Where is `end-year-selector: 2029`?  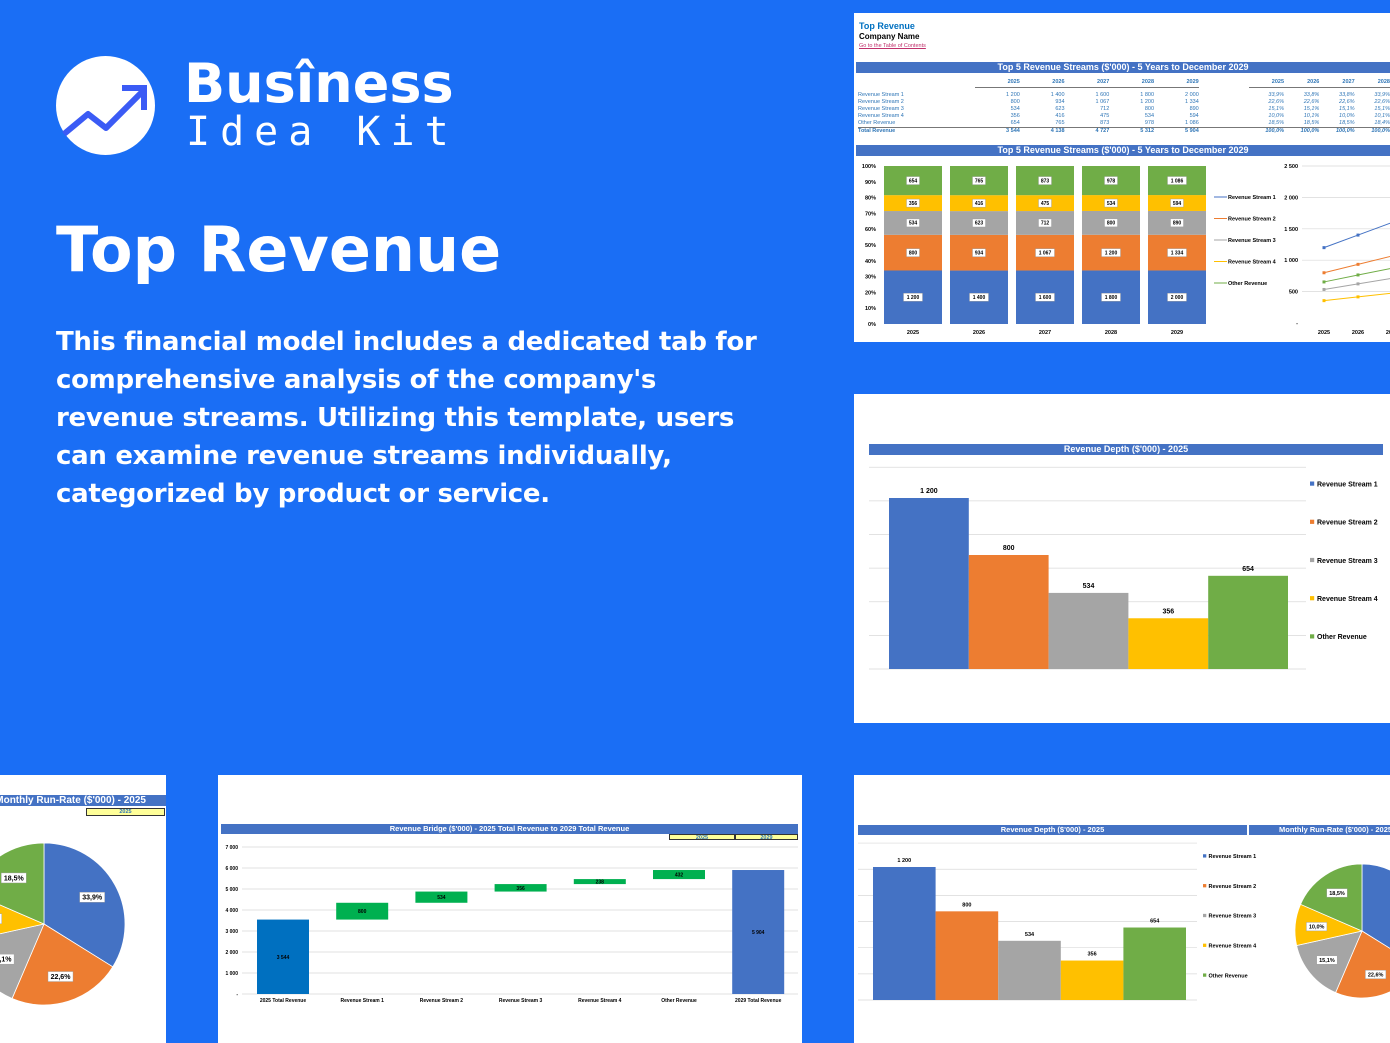 end-year-selector: 2029 is located at coordinates (766, 837).